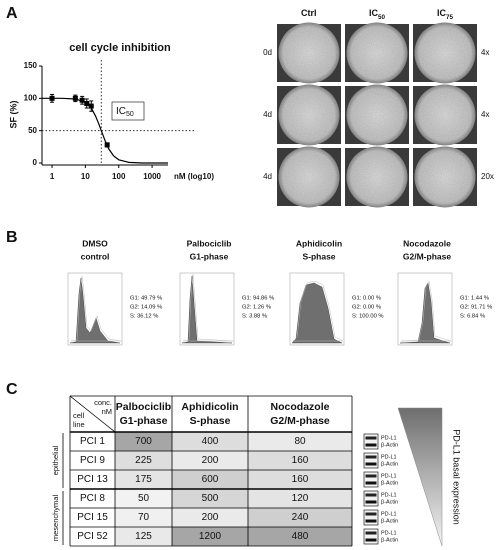 The height and width of the screenshot is (550, 501). Describe the element at coordinates (12, 389) in the screenshot. I see `panel-label: C` at that location.